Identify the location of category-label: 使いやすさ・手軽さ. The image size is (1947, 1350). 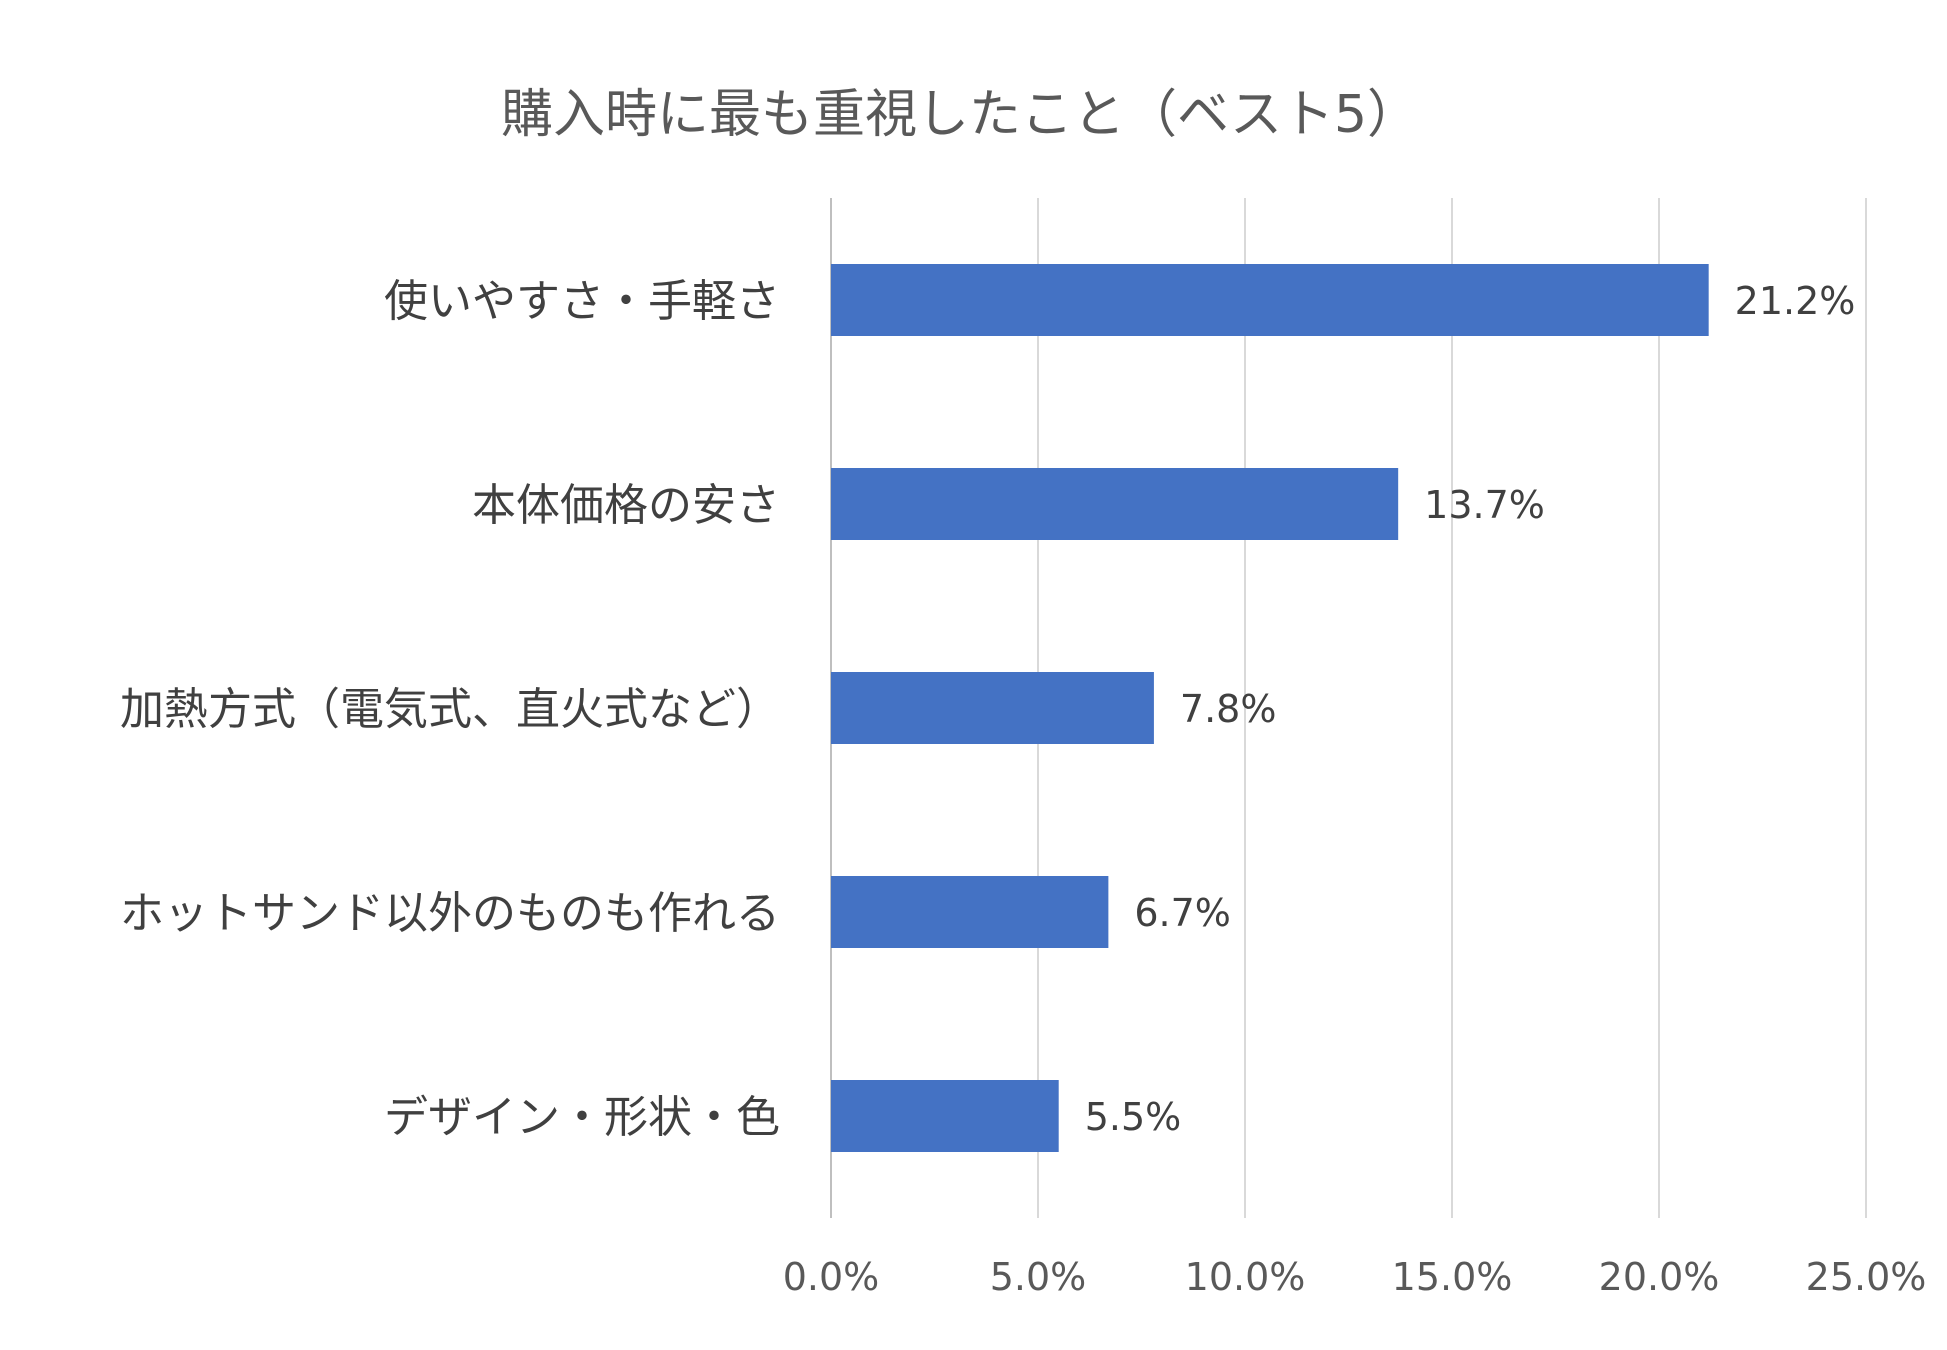
(582, 301).